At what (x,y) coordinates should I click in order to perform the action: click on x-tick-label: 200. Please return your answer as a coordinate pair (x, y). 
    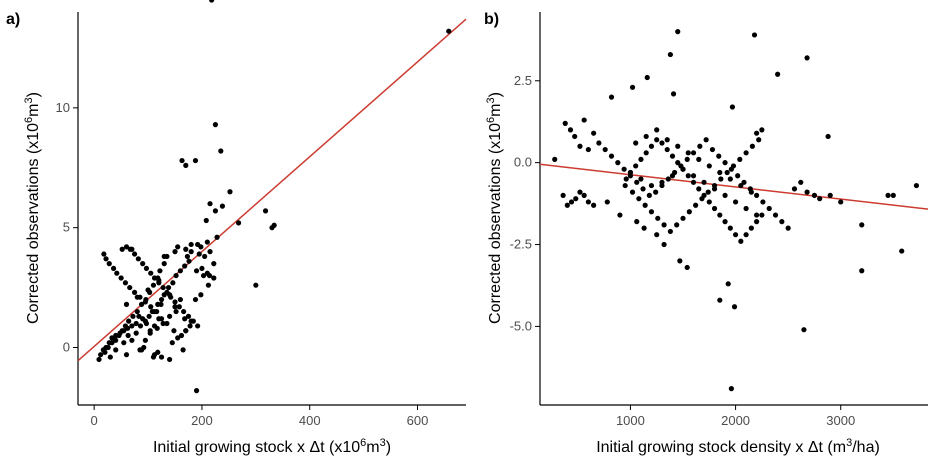
    Looking at the image, I should click on (202, 420).